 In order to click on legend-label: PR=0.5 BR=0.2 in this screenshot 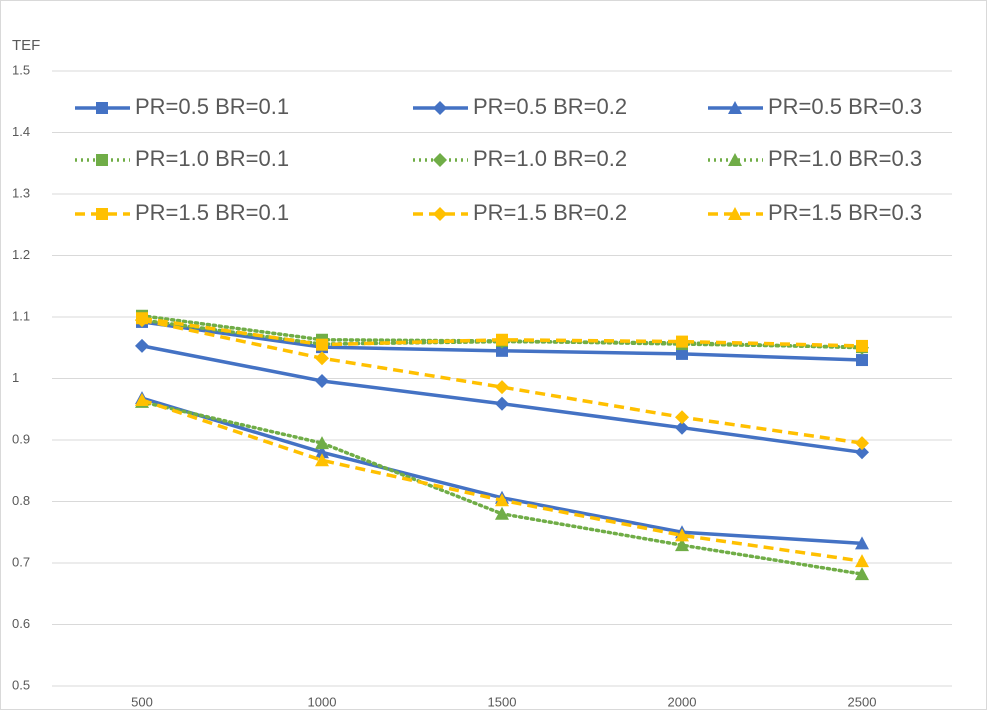, I will do `click(550, 106)`.